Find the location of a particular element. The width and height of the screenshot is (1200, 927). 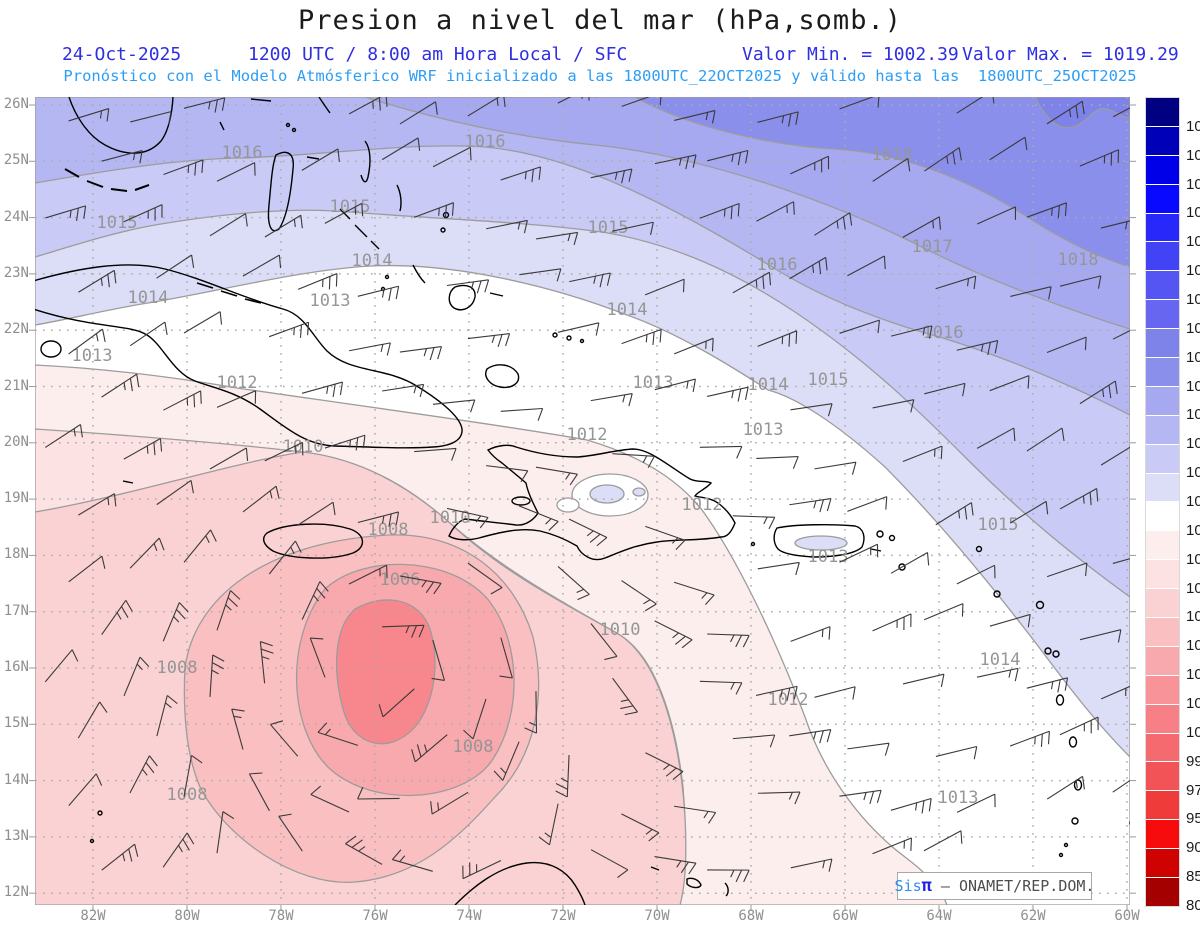

isobar-label: 1013 is located at coordinates (330, 301).